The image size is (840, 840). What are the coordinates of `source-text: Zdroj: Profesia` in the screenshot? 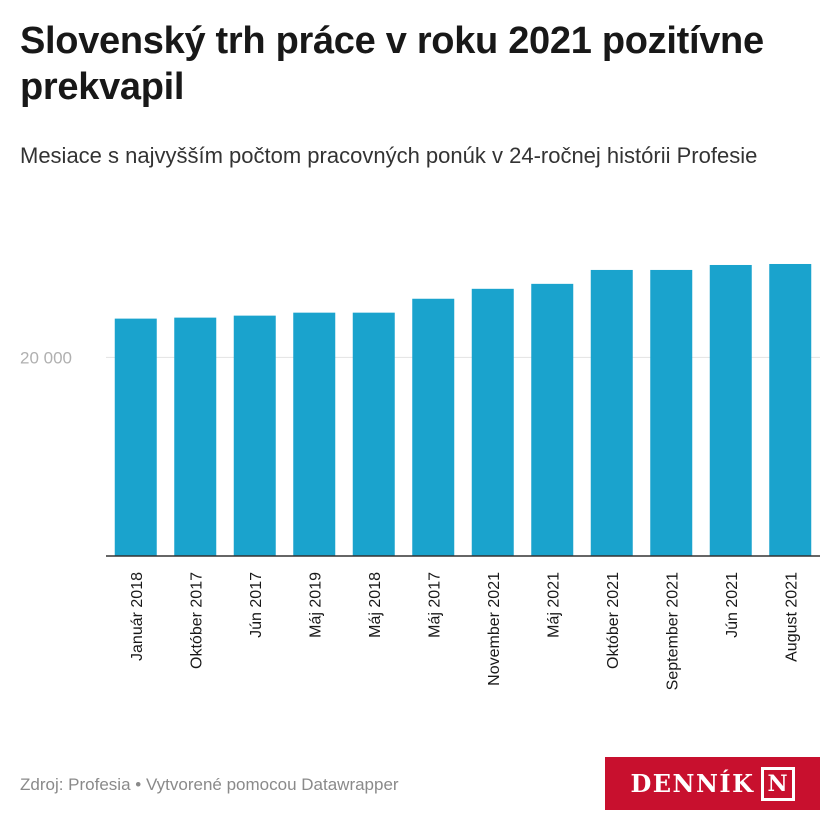 It's located at (75, 784).